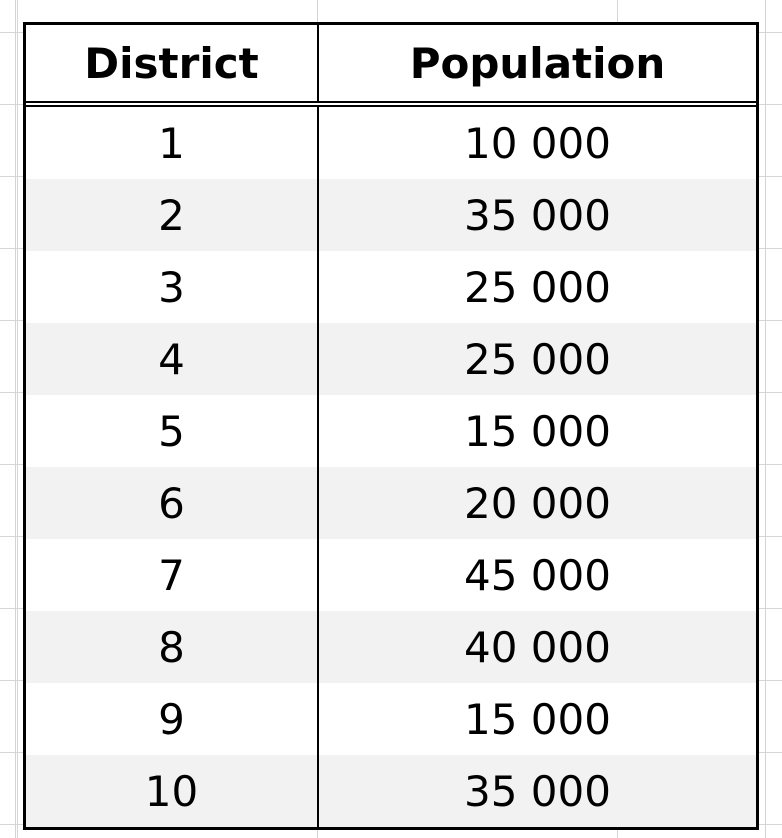 The height and width of the screenshot is (838, 782). I want to click on table-row: 4 25 000, so click(391, 359).